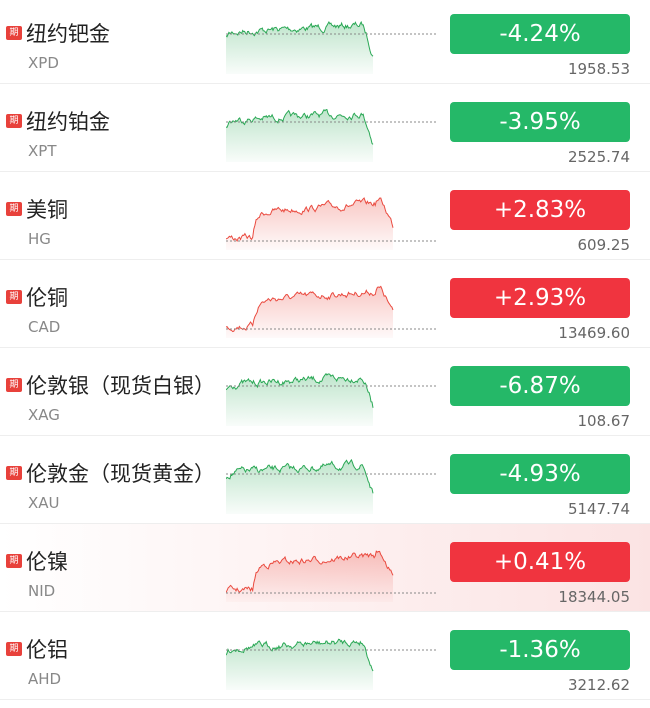 This screenshot has height=708, width=650. I want to click on last-price: 13469.60, so click(594, 333).